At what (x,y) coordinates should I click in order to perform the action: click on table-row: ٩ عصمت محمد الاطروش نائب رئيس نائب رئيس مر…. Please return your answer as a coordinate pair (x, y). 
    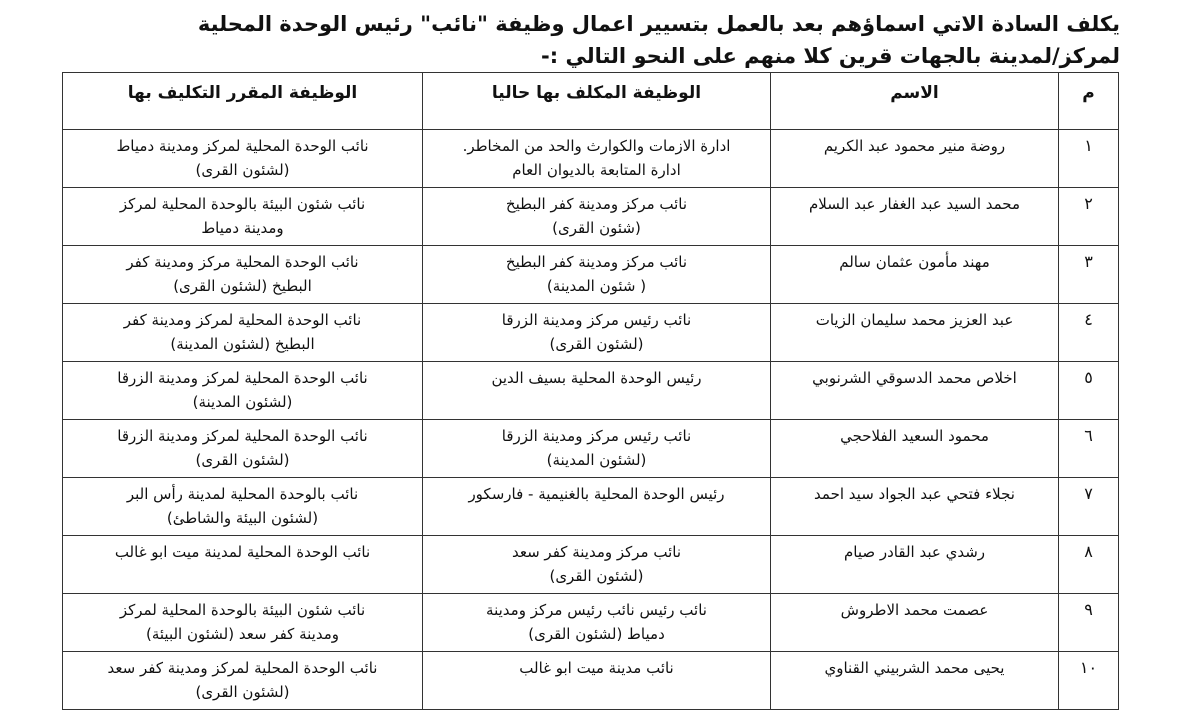
    Looking at the image, I should click on (590, 622).